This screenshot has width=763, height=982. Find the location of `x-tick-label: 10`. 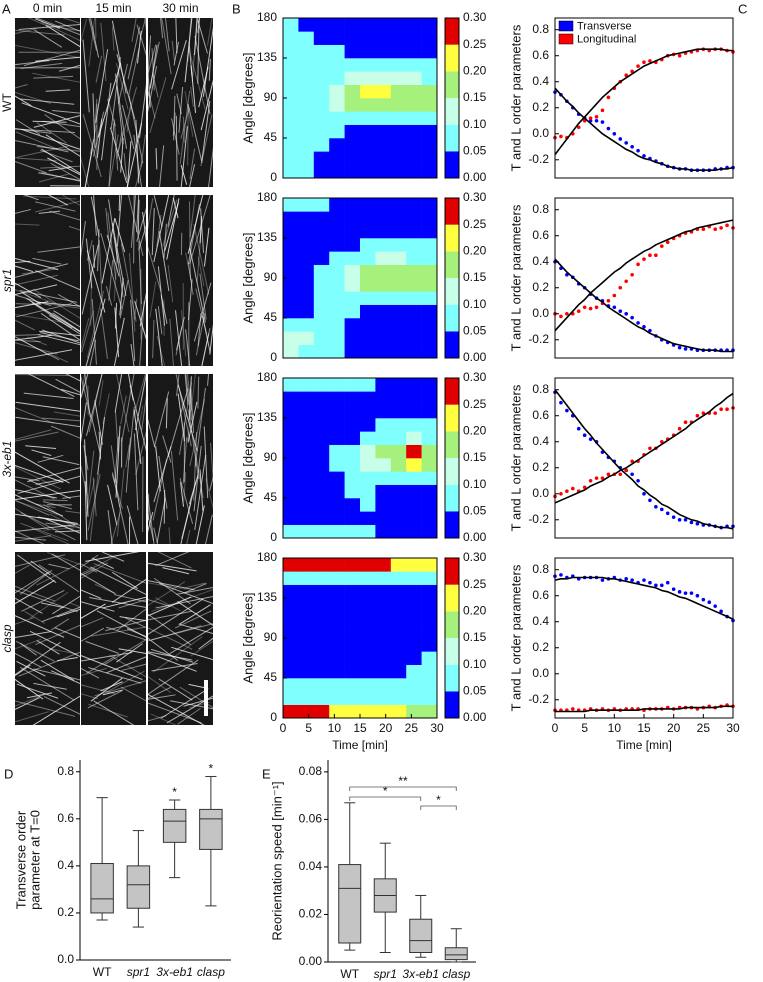

x-tick-label: 10 is located at coordinates (615, 728).